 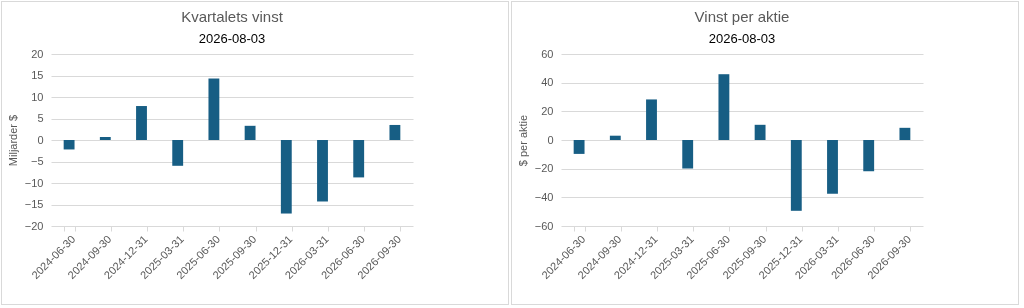 What do you see at coordinates (547, 53) in the screenshot?
I see `y-tick-label: 60` at bounding box center [547, 53].